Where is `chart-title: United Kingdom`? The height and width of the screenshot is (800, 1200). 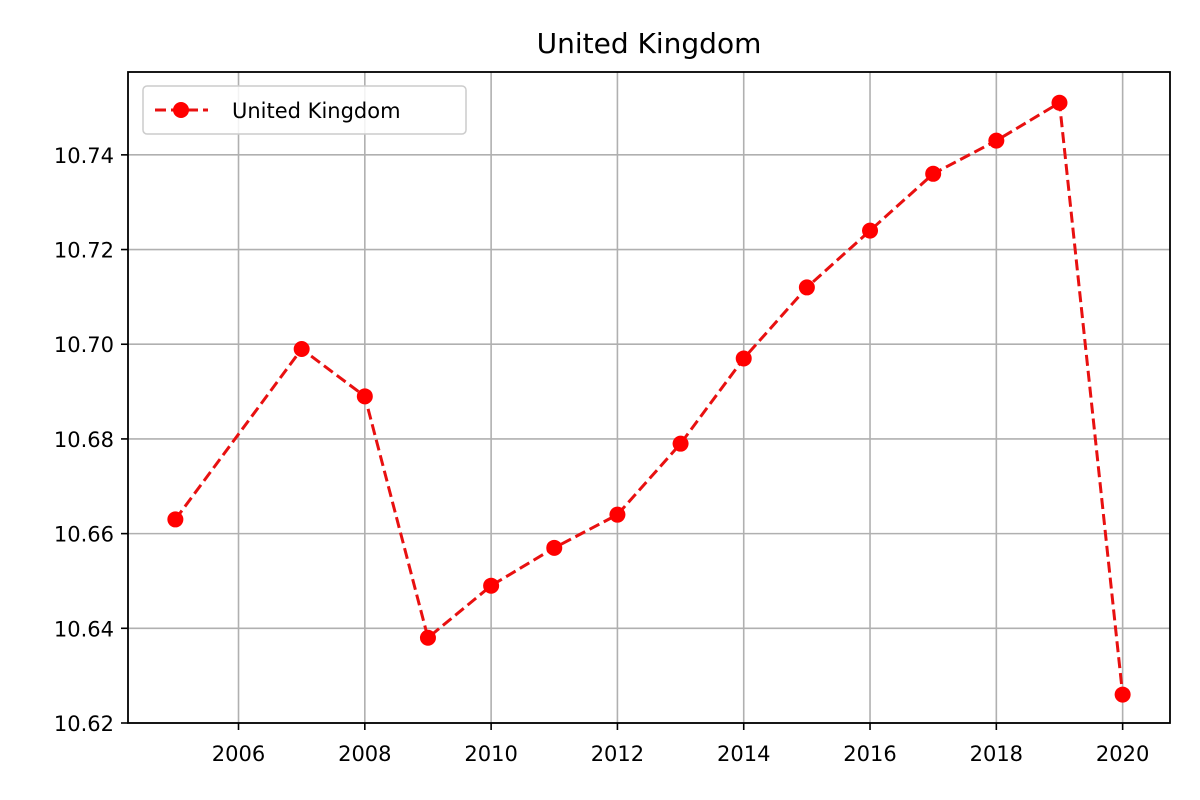 chart-title: United Kingdom is located at coordinates (649, 43).